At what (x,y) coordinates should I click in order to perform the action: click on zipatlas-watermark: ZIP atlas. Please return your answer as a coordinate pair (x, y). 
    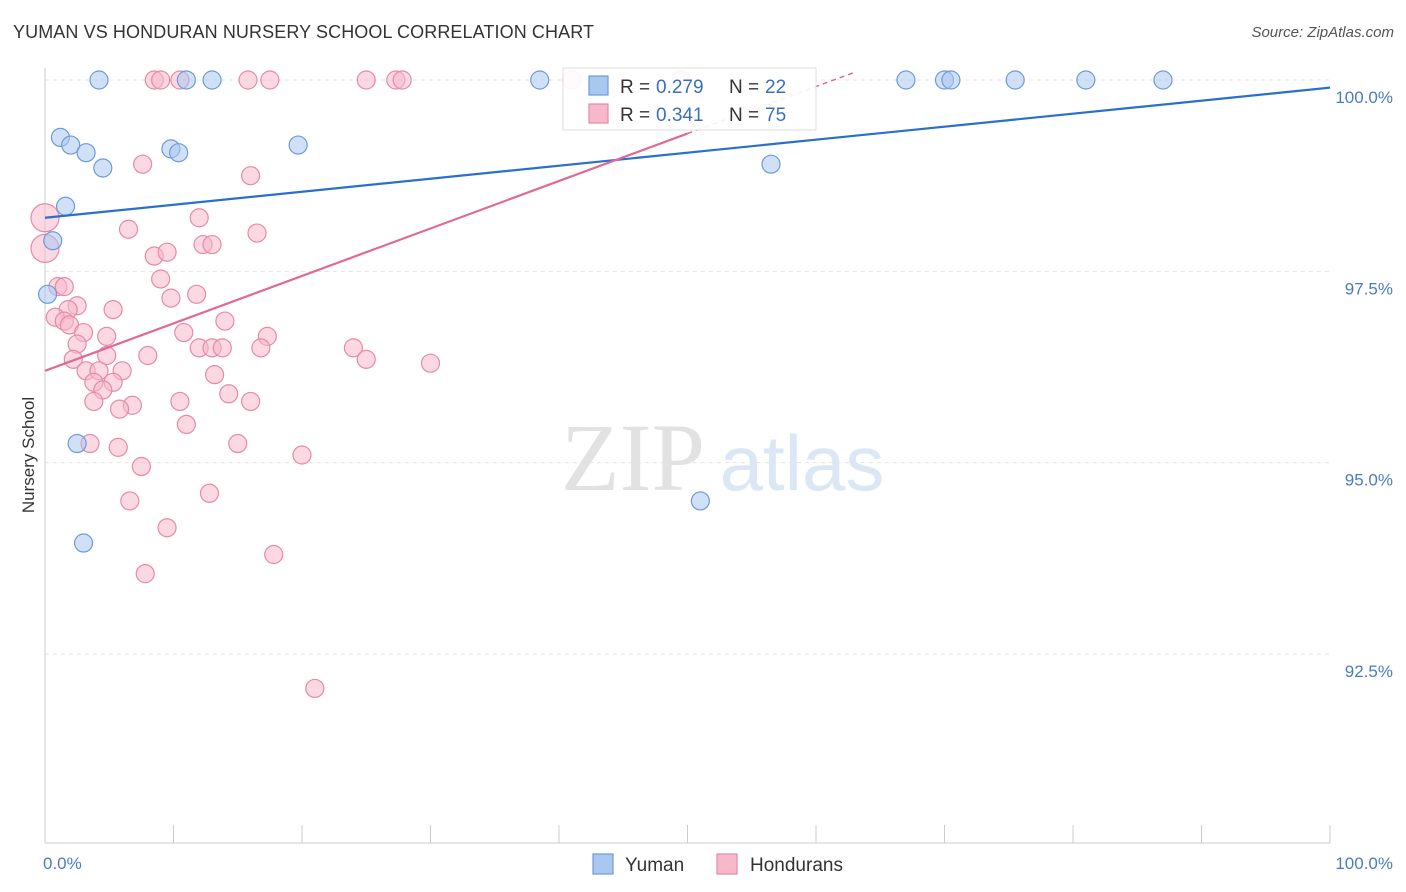
    Looking at the image, I should click on (722, 457).